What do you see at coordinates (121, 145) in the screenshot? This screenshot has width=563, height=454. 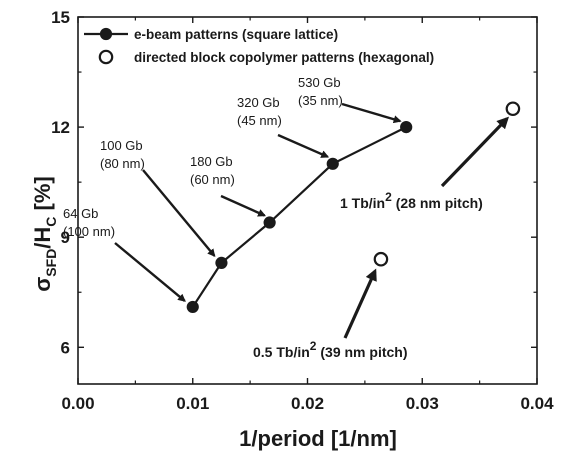 I see `annotation-label-line1: 100 Gb` at bounding box center [121, 145].